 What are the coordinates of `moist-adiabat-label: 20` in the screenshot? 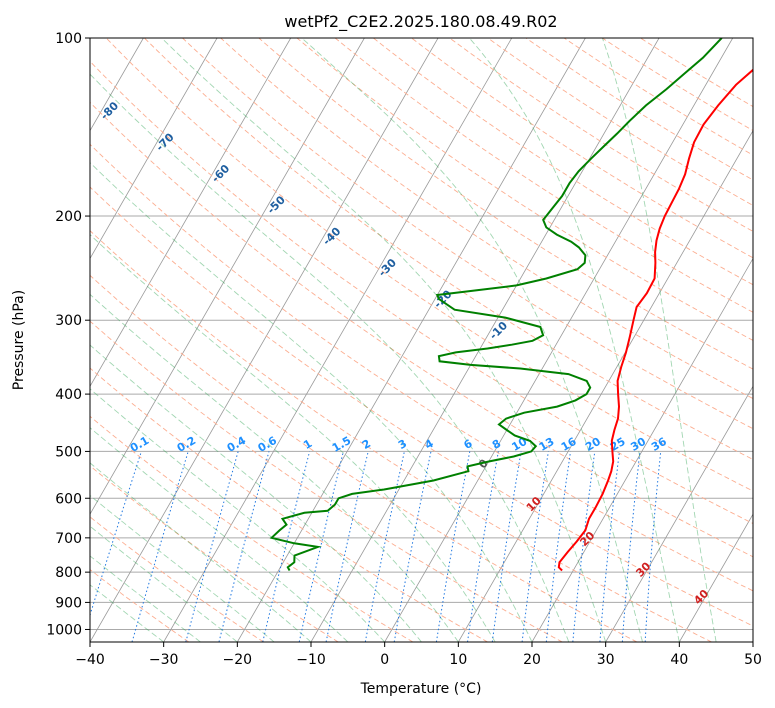 It's located at (587, 539).